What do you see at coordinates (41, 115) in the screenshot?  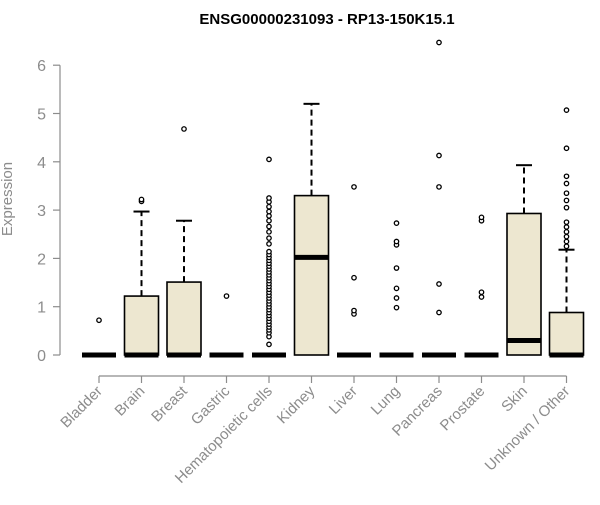 I see `y-tick-label: 5` at bounding box center [41, 115].